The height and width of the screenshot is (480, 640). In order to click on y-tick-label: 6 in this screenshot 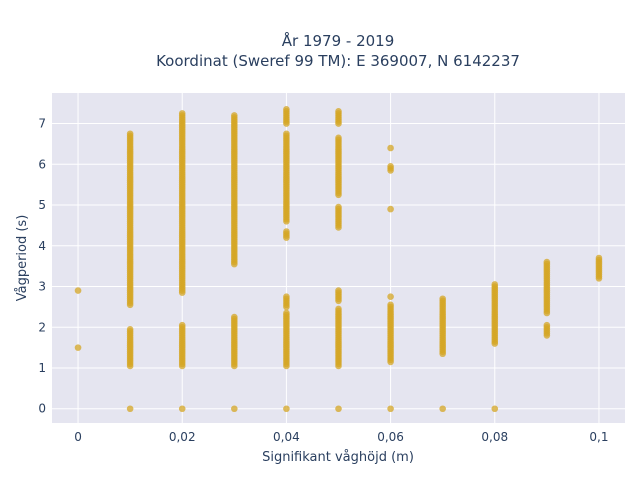, I will do `click(42, 164)`.